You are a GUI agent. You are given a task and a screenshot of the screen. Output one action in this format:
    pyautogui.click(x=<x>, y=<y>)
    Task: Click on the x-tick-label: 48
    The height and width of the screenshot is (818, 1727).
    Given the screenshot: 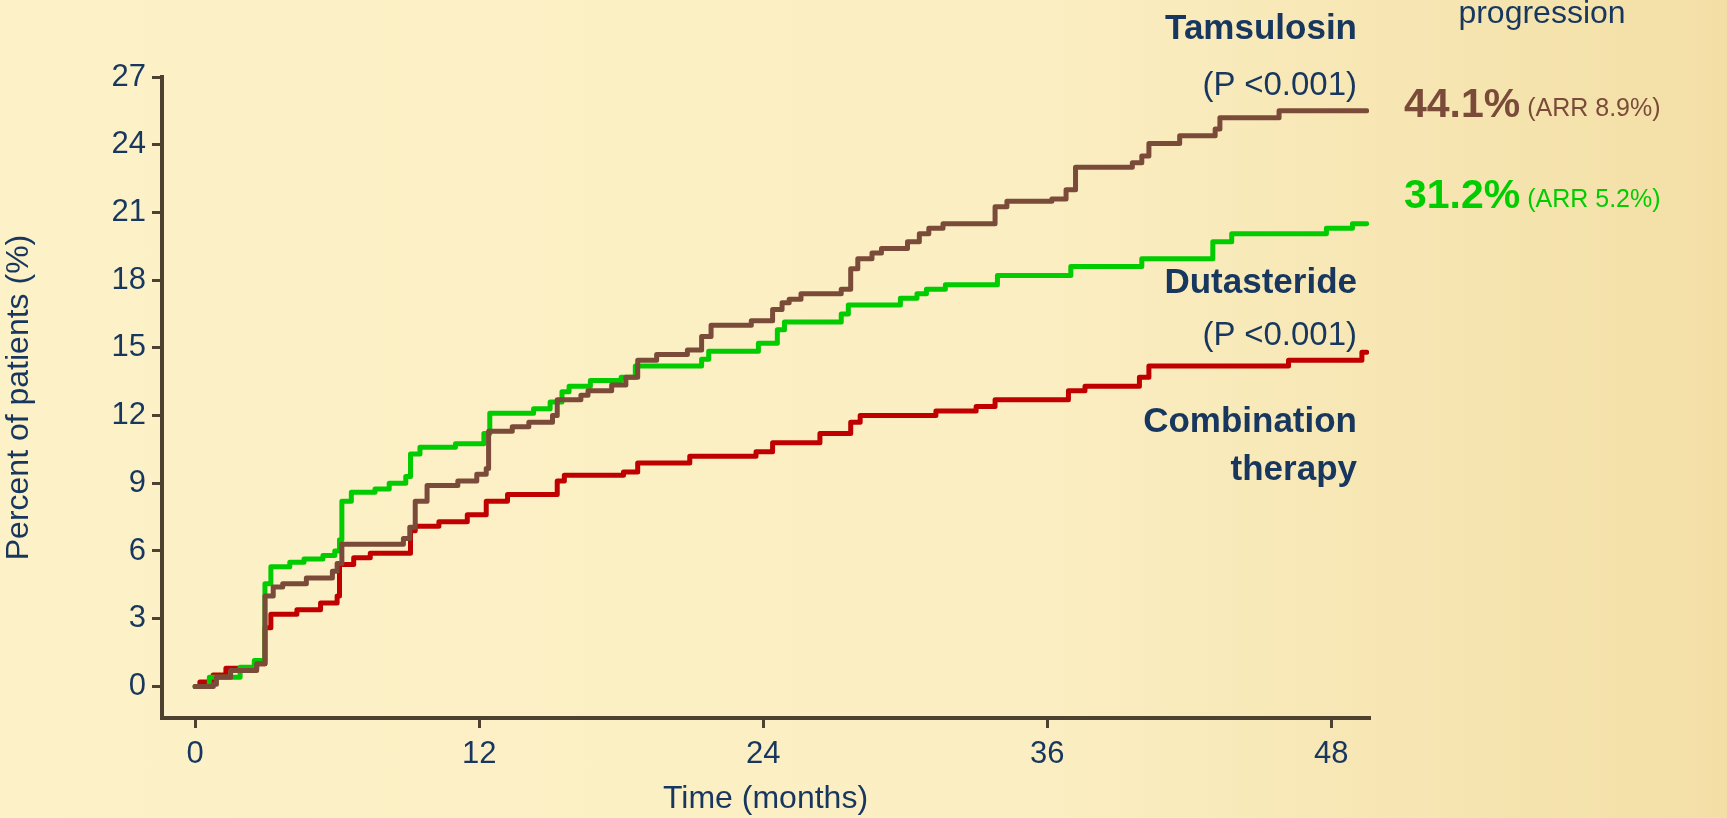 What is the action you would take?
    pyautogui.click(x=1331, y=753)
    